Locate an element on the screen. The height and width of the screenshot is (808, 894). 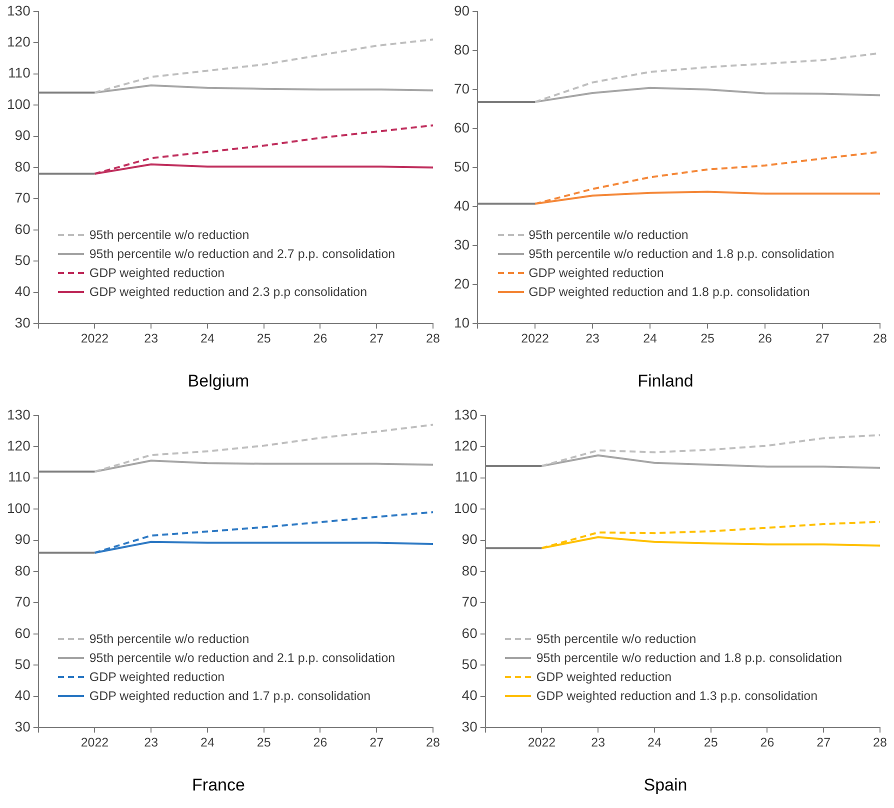
y-tick-label: 20 is located at coordinates (462, 283).